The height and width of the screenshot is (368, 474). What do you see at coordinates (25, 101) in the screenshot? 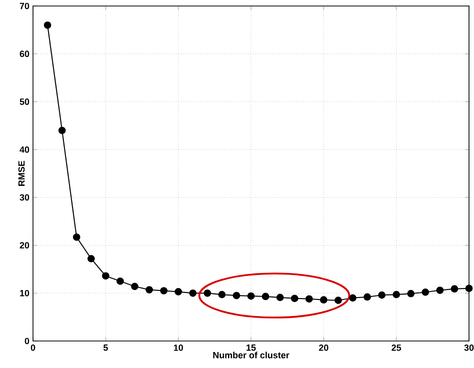
I see `y-tick-label: 50` at bounding box center [25, 101].